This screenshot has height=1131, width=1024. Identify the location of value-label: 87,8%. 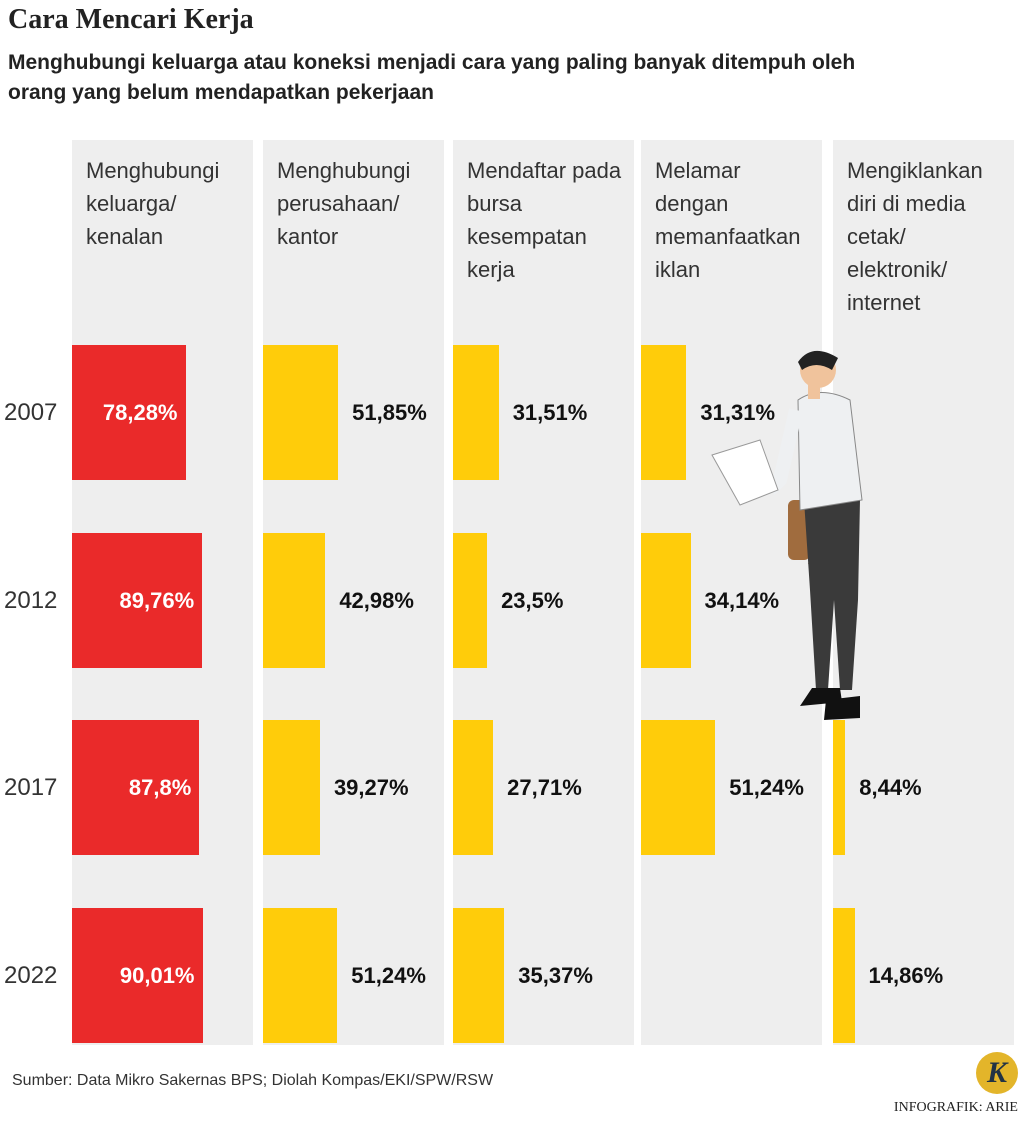
(160, 787).